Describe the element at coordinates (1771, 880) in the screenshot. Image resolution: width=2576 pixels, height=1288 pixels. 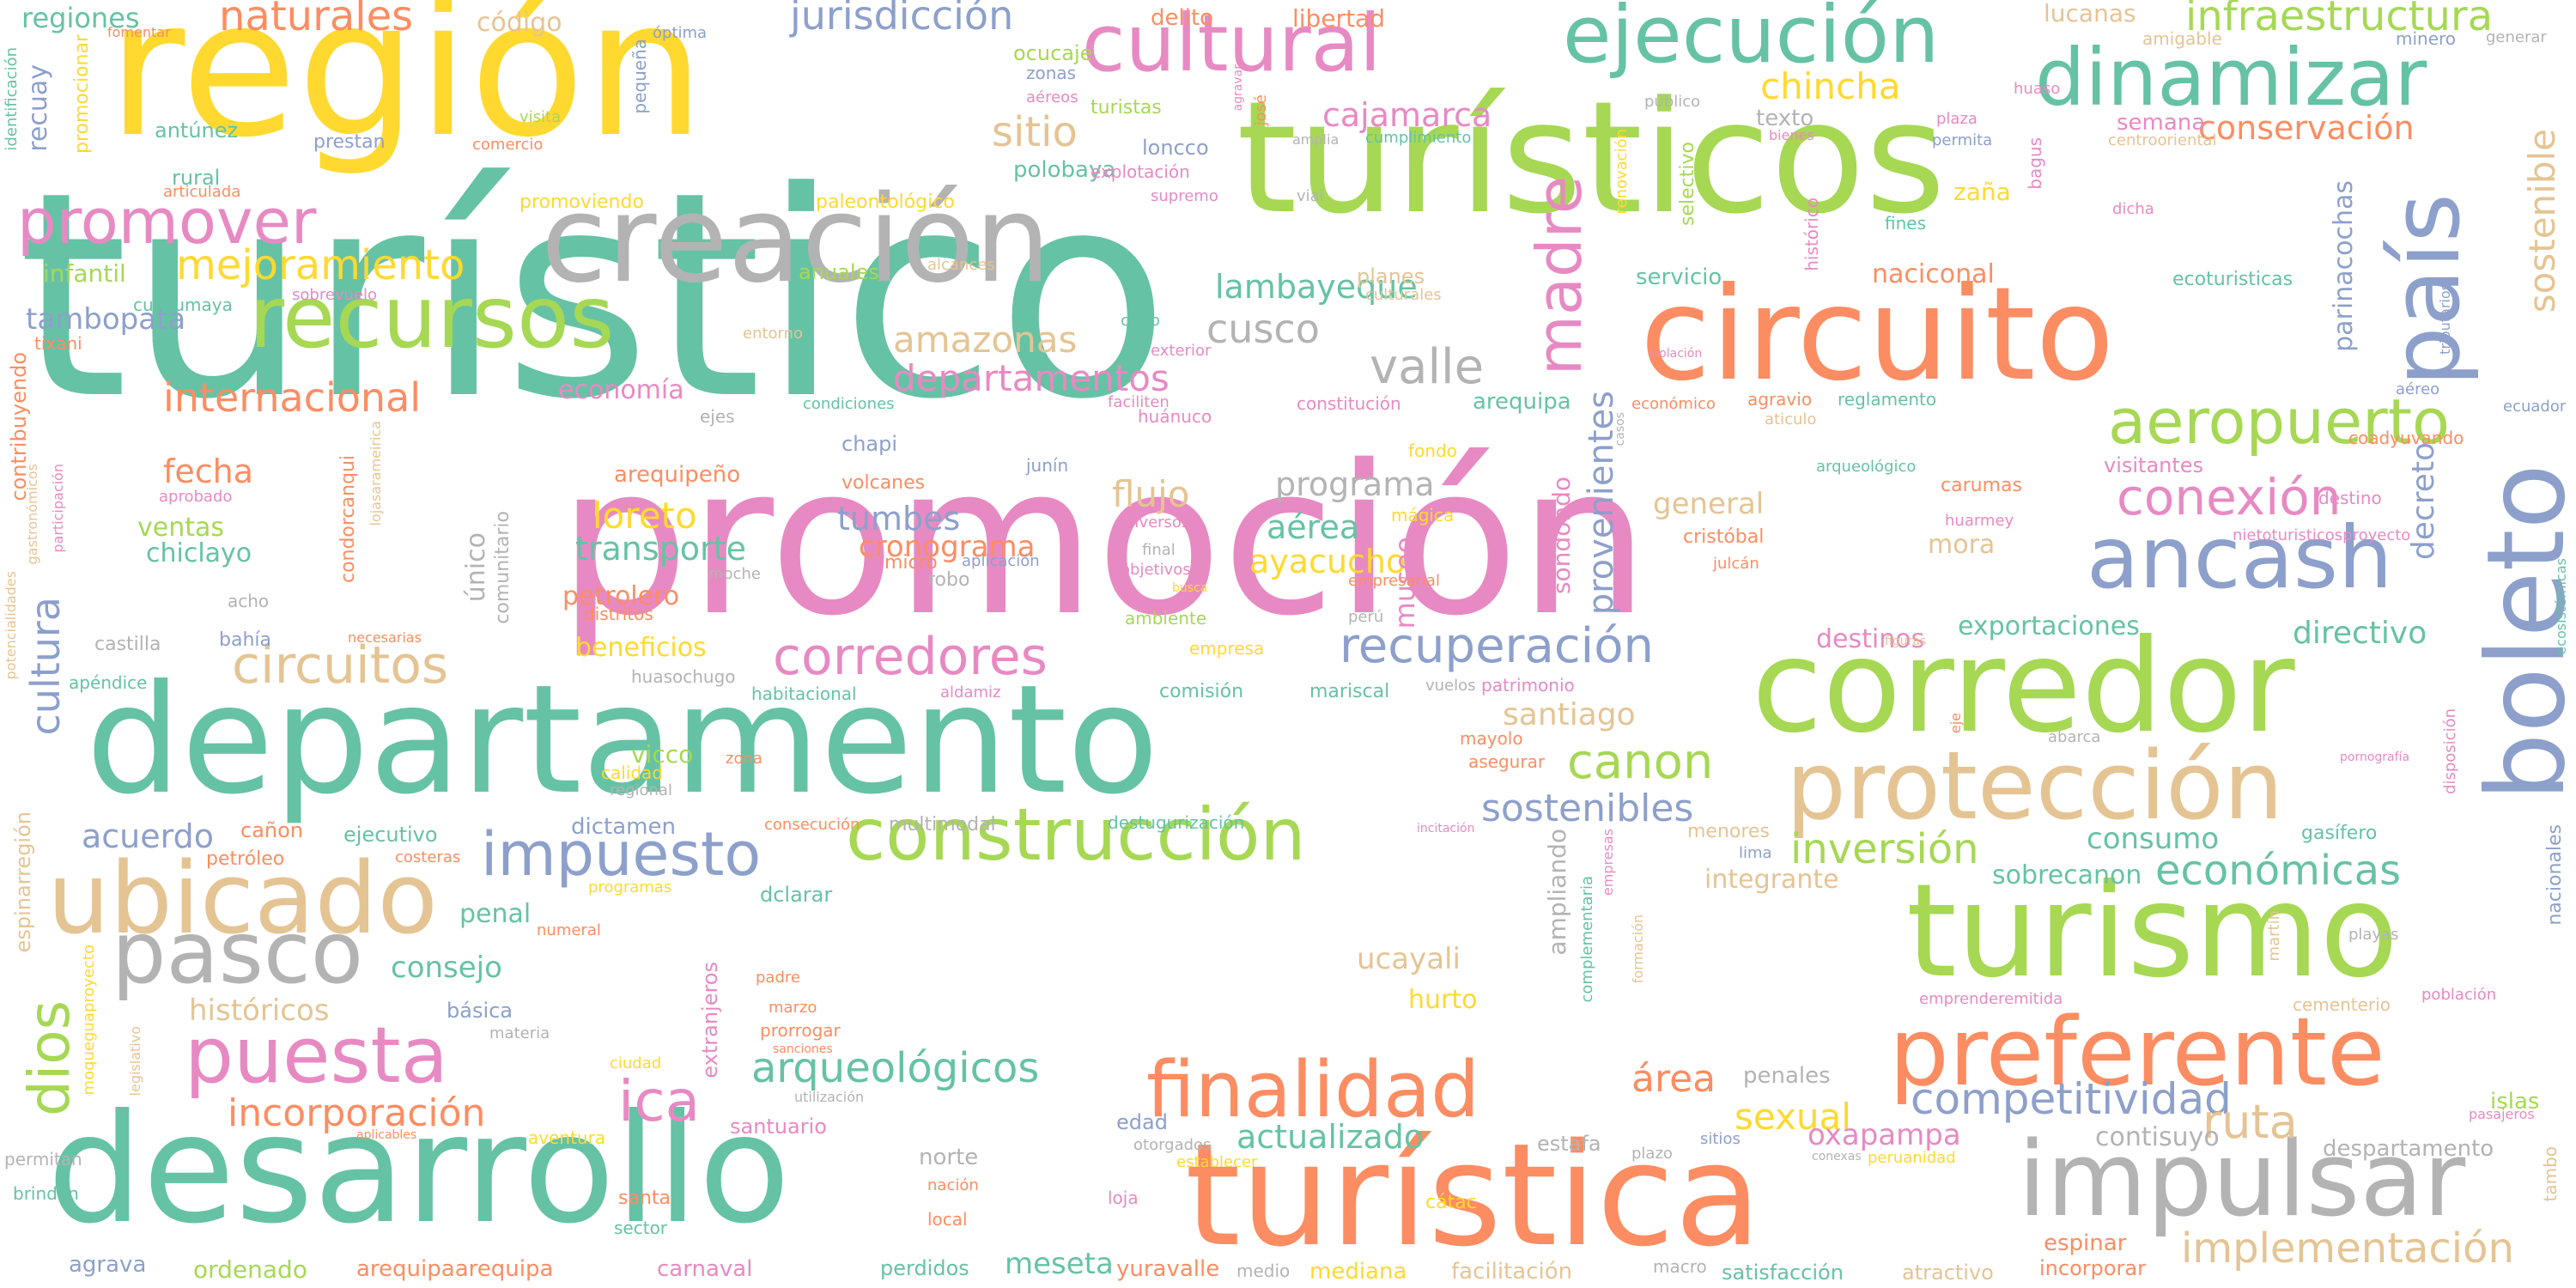
I see `word-integrante: integrante` at that location.